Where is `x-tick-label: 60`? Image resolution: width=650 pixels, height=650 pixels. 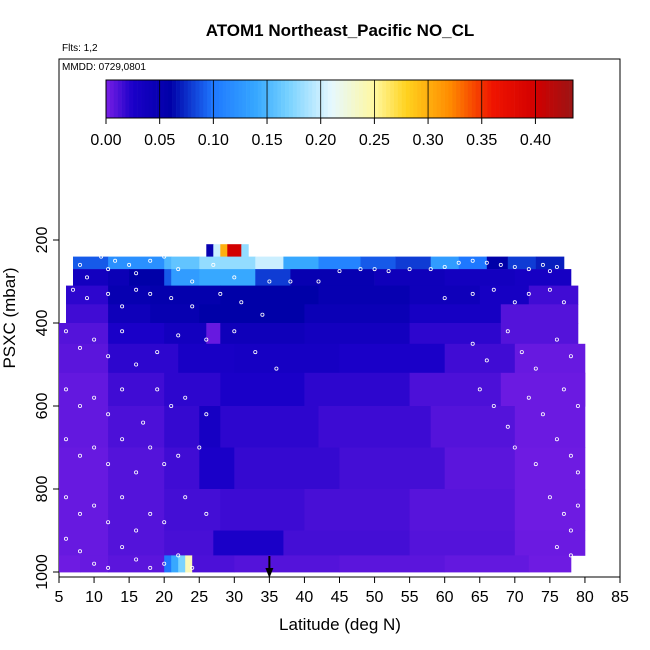
x-tick-label: 60 is located at coordinates (445, 597).